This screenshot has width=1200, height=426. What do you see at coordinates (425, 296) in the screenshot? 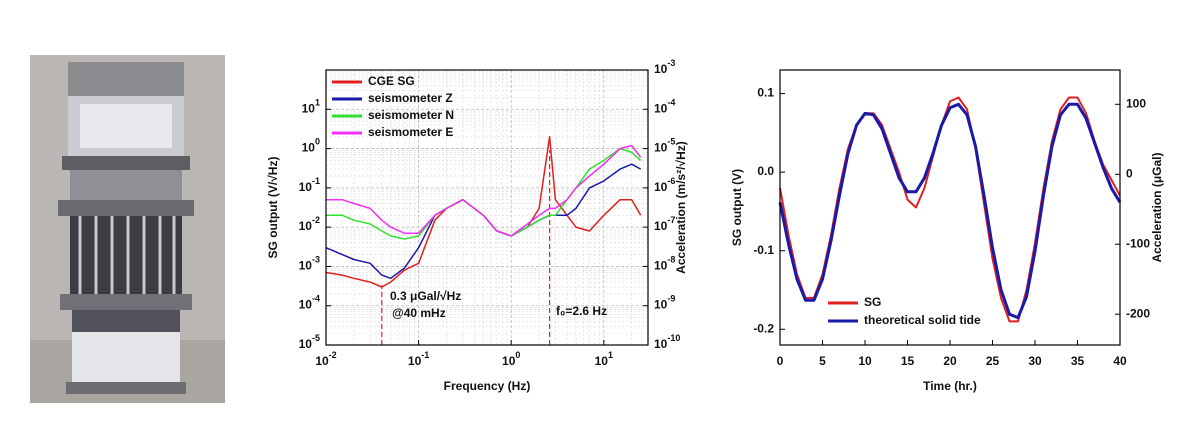
I see `annotation: 0.3 μGal/√Hz` at bounding box center [425, 296].